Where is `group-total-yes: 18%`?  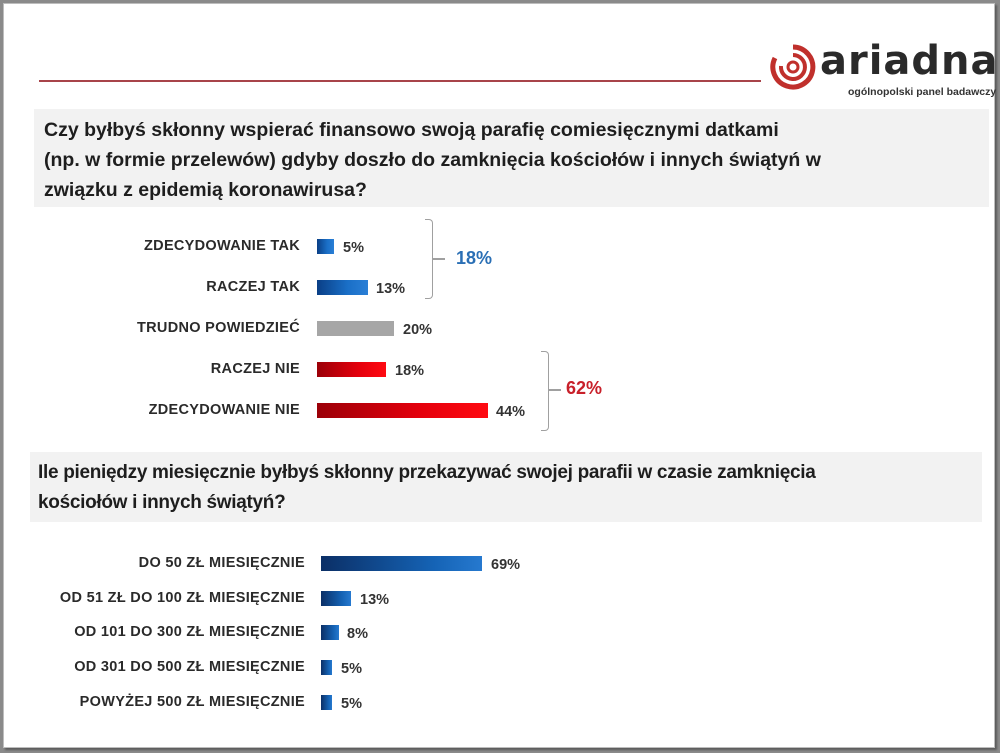
group-total-yes: 18% is located at coordinates (474, 258).